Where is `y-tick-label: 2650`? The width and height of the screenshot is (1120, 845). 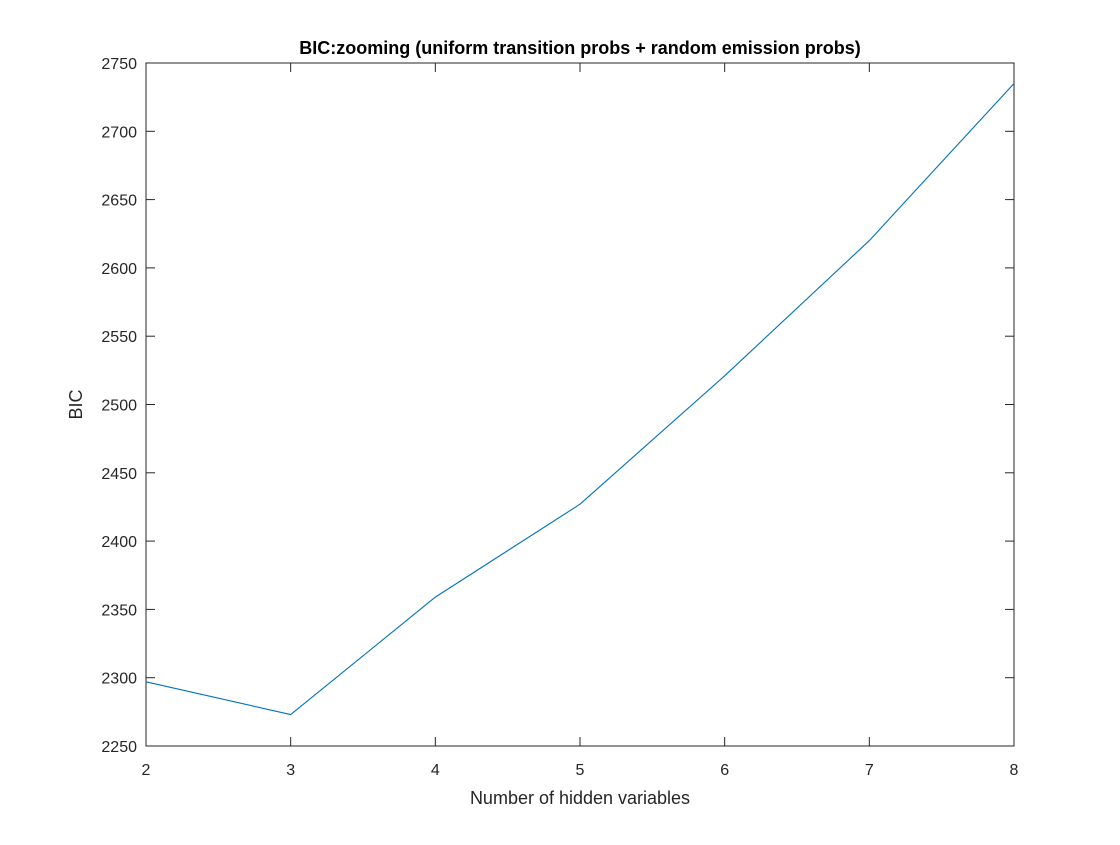
y-tick-label: 2650 is located at coordinates (119, 201).